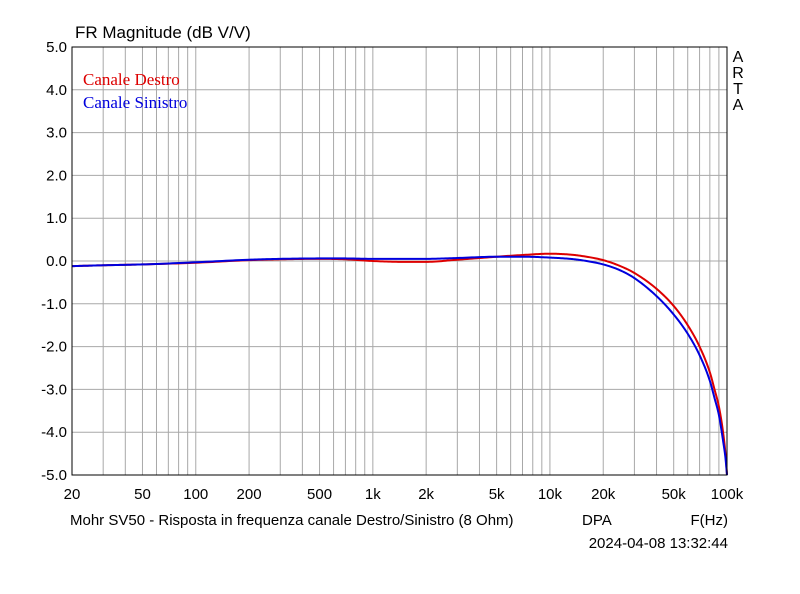 The width and height of the screenshot is (800, 594). What do you see at coordinates (404, 494) in the screenshot?
I see `x-tick-labels: 20 50 100 200 500 1k 2k 5k 10k 20k 50k 100k` at bounding box center [404, 494].